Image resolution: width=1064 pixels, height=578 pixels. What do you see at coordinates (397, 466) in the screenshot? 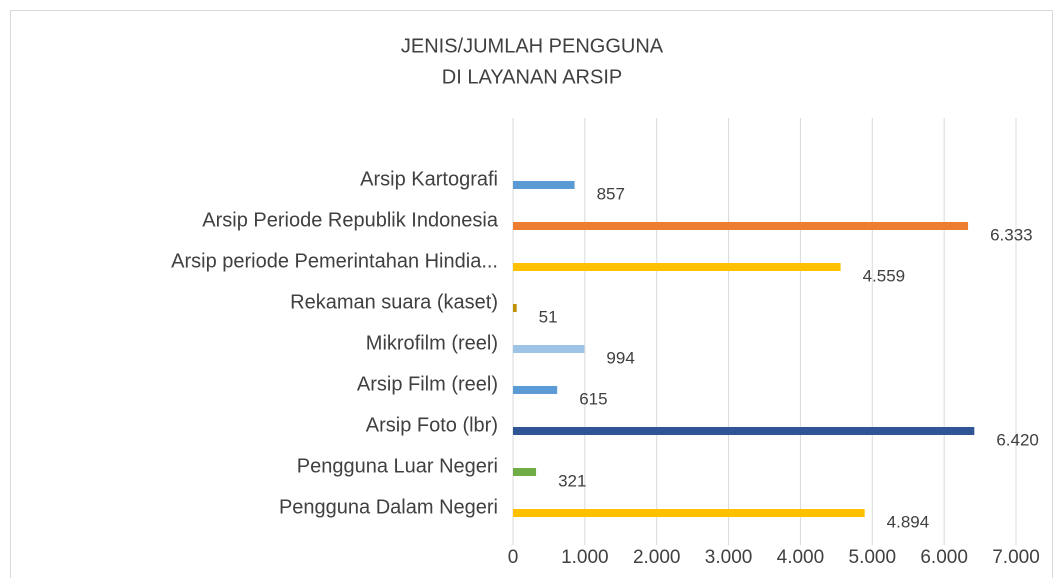
I see `y-tick-label: Pengguna Luar Negeri` at bounding box center [397, 466].